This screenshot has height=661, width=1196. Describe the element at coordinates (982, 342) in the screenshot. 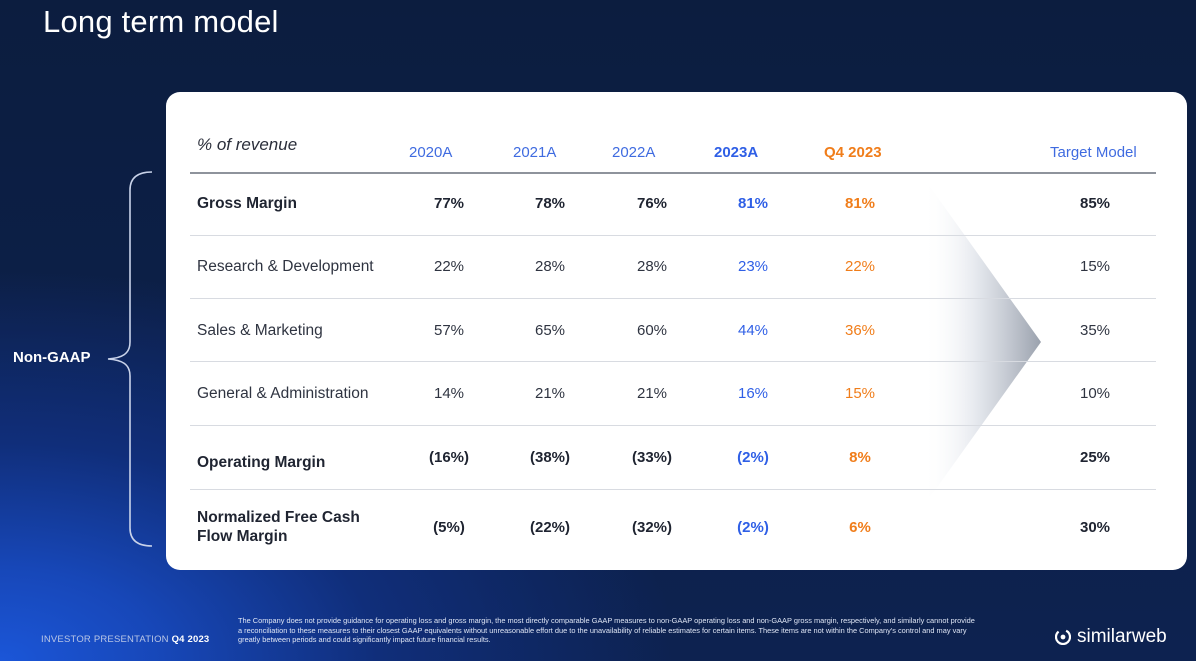

I see `arrow-shape` at that location.